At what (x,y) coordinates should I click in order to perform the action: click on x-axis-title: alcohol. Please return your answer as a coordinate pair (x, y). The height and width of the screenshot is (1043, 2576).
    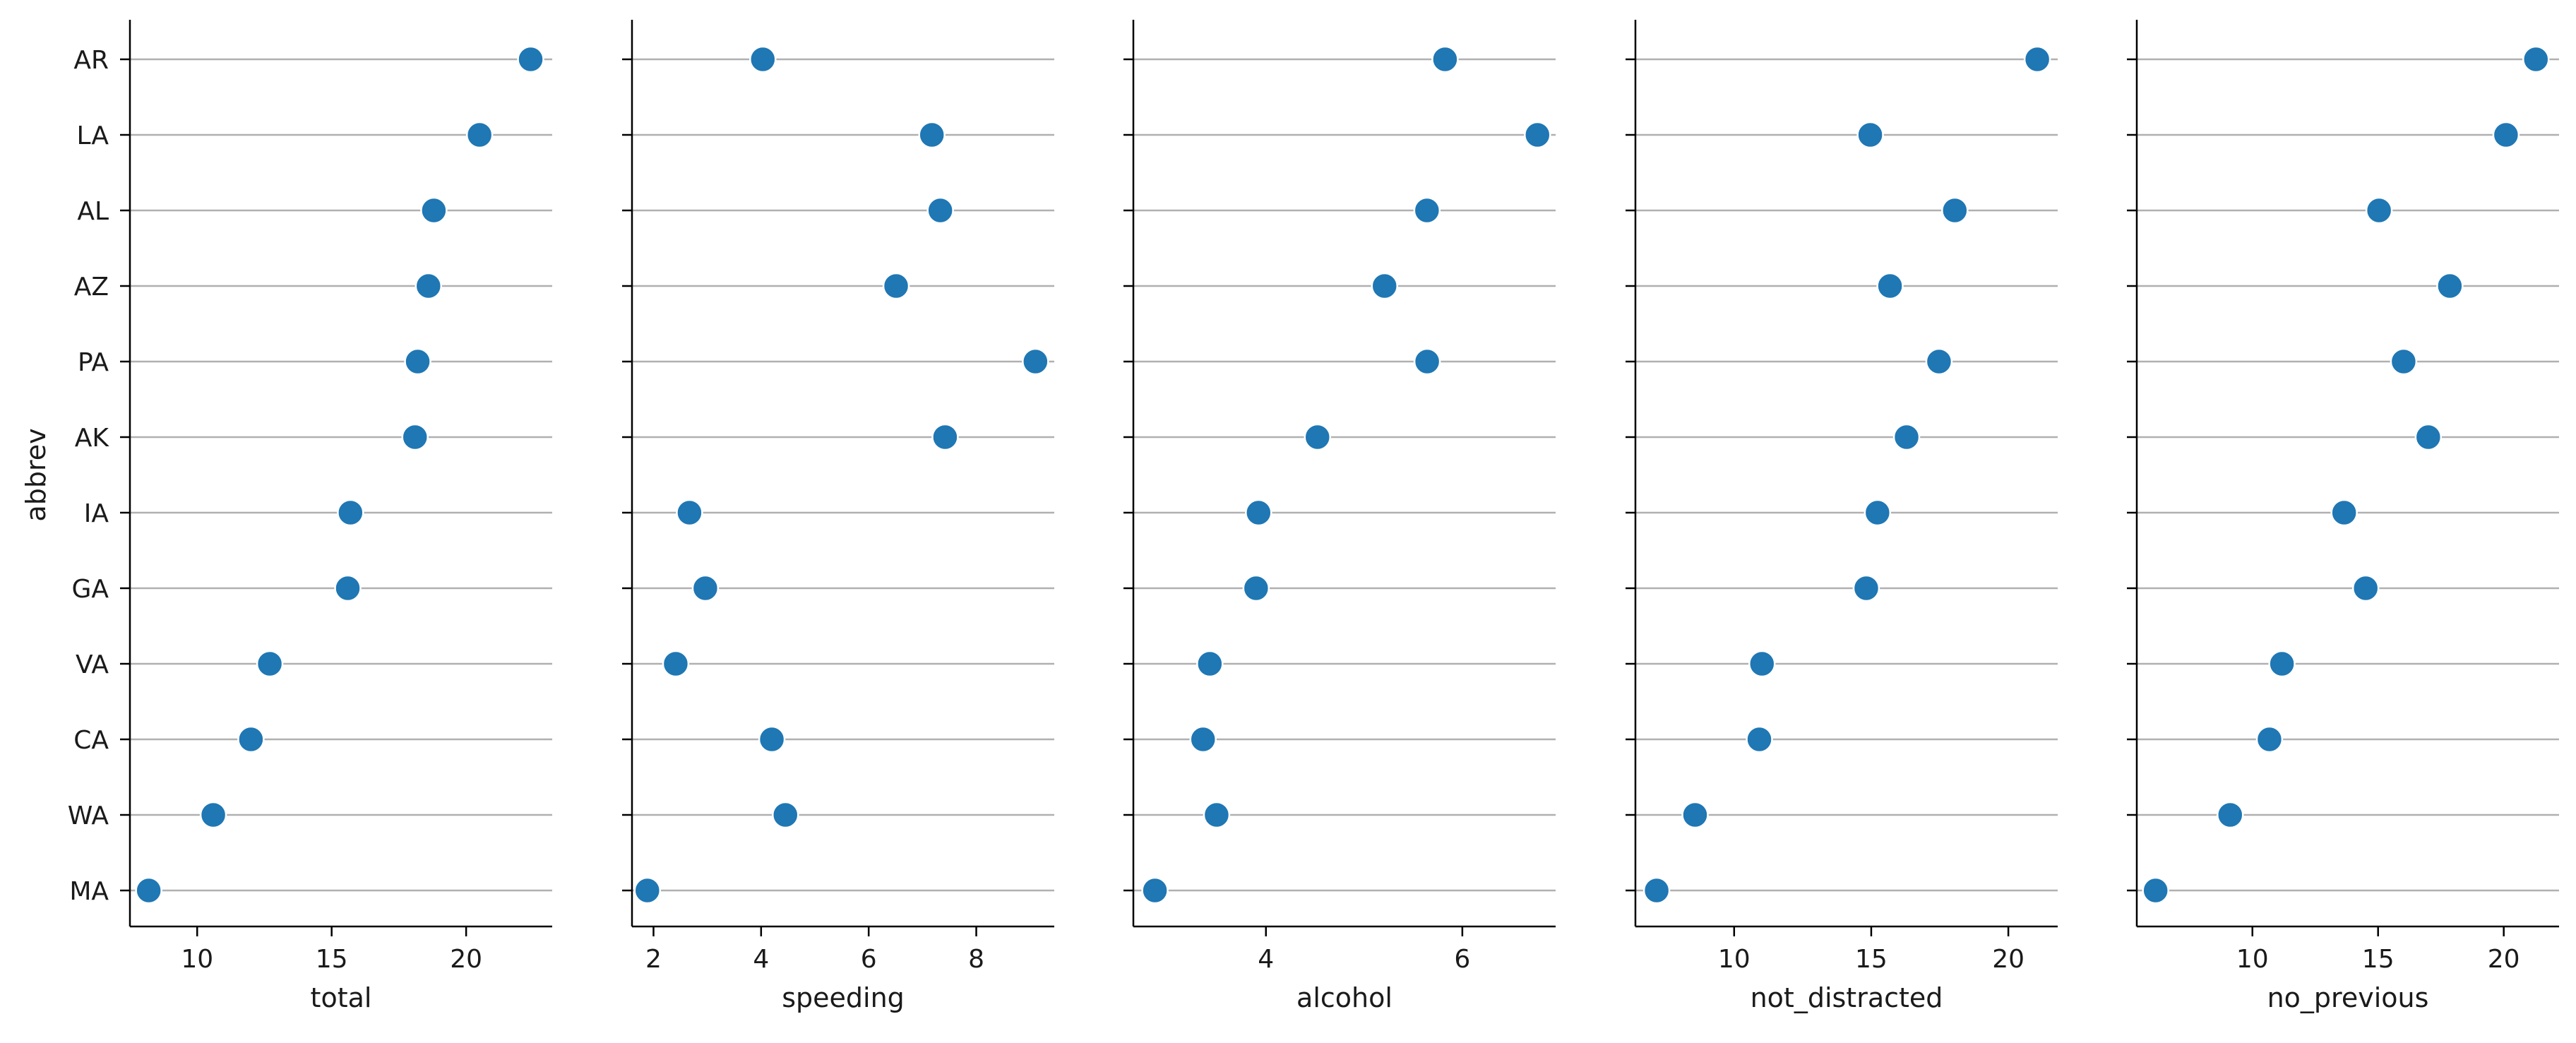
    Looking at the image, I should click on (1344, 997).